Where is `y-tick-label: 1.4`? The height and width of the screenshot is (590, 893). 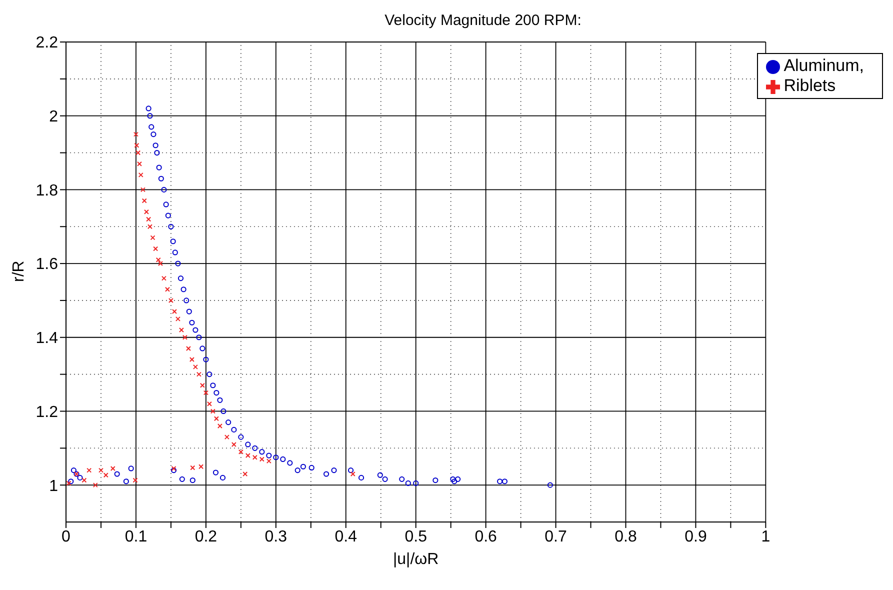
y-tick-label: 1.4 is located at coordinates (47, 339).